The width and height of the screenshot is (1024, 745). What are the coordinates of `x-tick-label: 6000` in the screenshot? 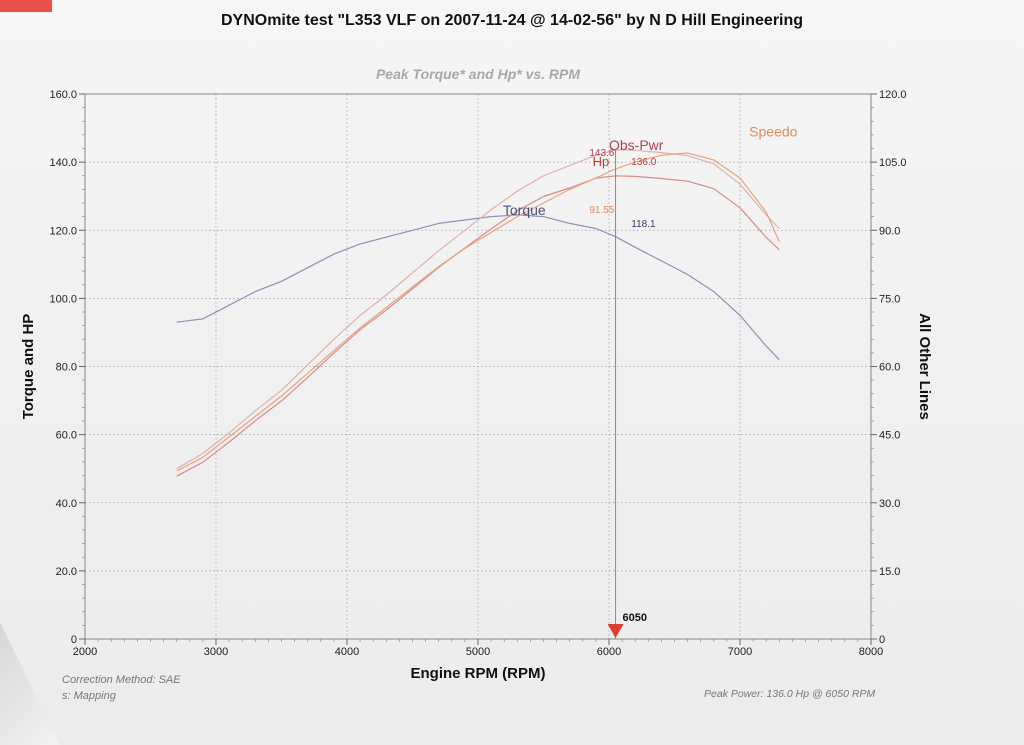 It's located at (609, 652).